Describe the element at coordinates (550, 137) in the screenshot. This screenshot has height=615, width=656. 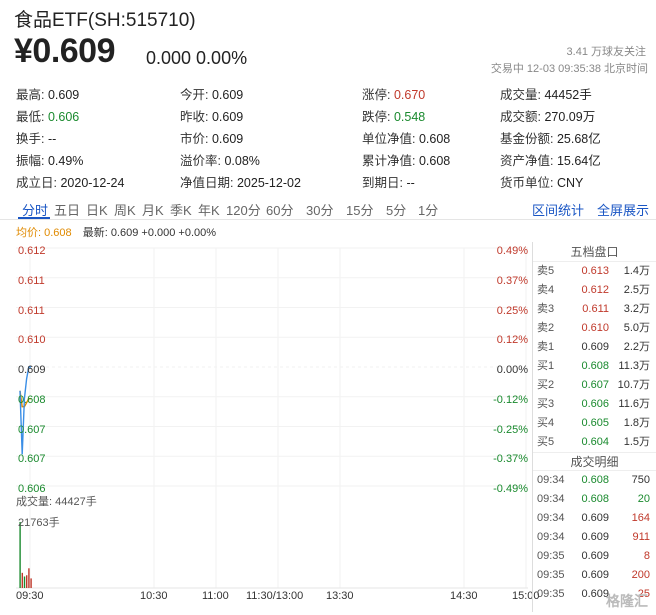
I see `quote-cell: 基金份额: 25.68亿` at that location.